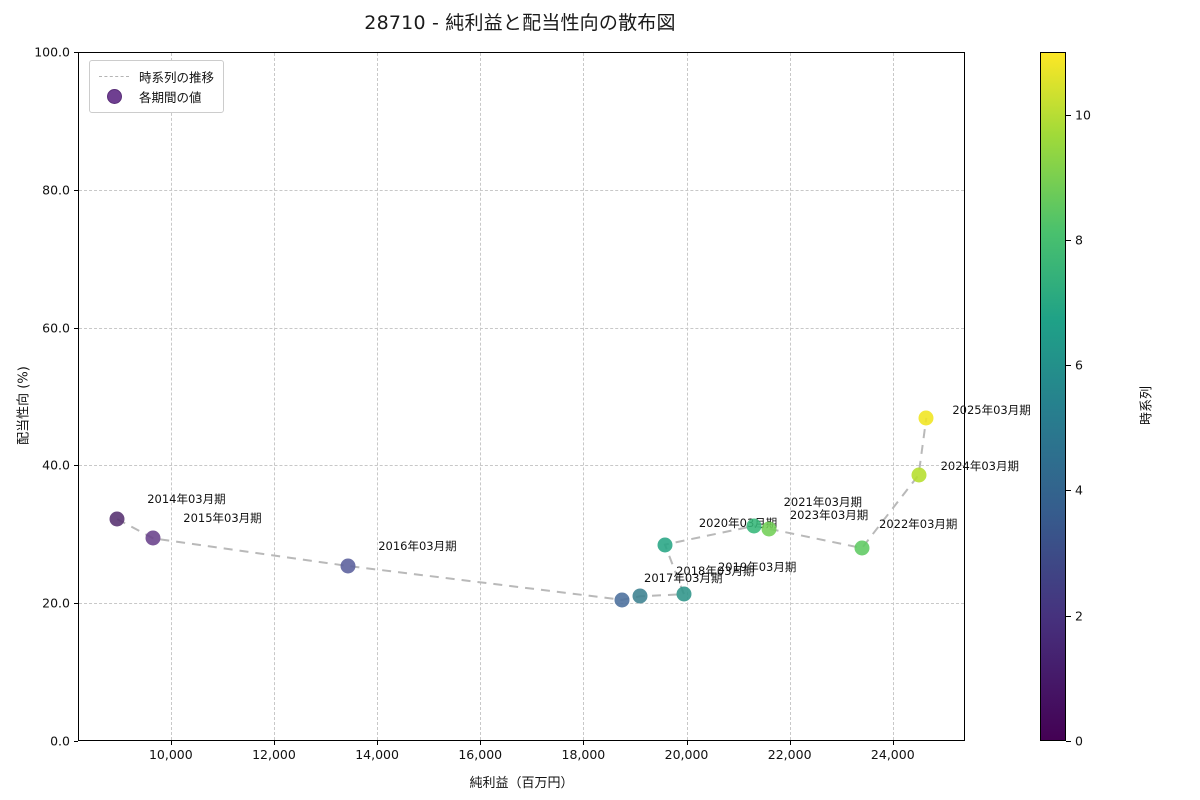 This screenshot has height=800, width=1200. I want to click on x-tick-label: 20,000, so click(686, 754).